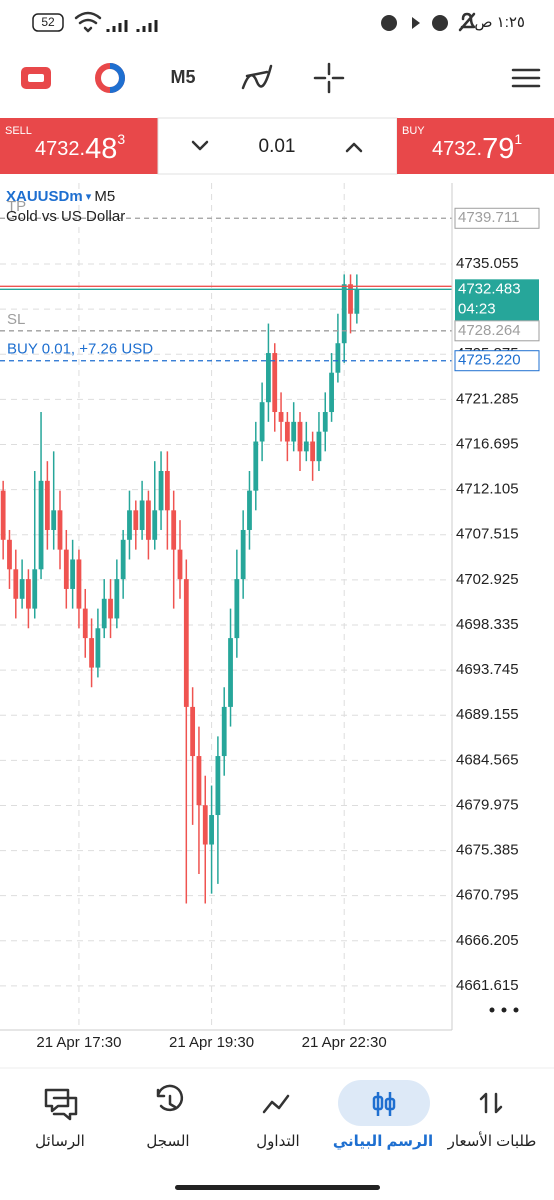 The width and height of the screenshot is (554, 1200). What do you see at coordinates (65, 216) in the screenshot?
I see `chart-description: Gold vs US Dollar` at bounding box center [65, 216].